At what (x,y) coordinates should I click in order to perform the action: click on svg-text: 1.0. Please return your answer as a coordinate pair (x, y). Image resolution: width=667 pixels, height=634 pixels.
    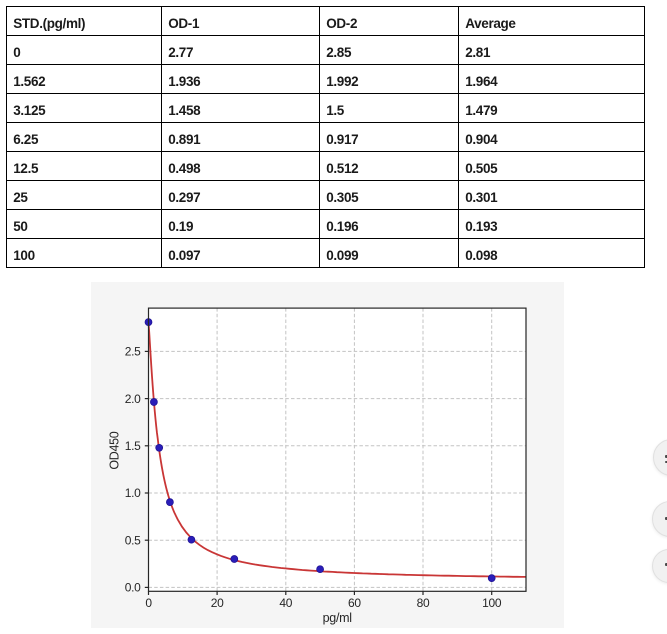
    Looking at the image, I should click on (133, 493).